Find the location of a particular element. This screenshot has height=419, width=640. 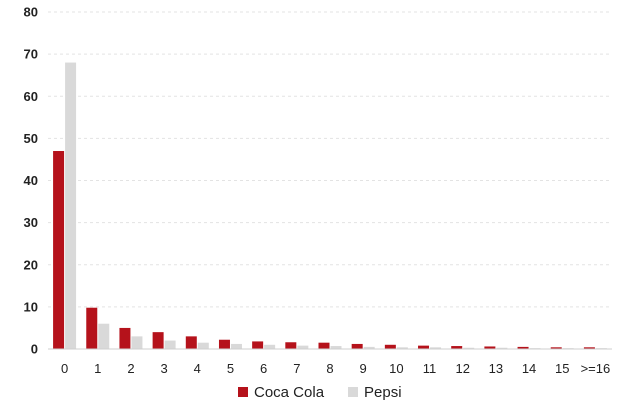

y-tick-label: 30 is located at coordinates (31, 222).